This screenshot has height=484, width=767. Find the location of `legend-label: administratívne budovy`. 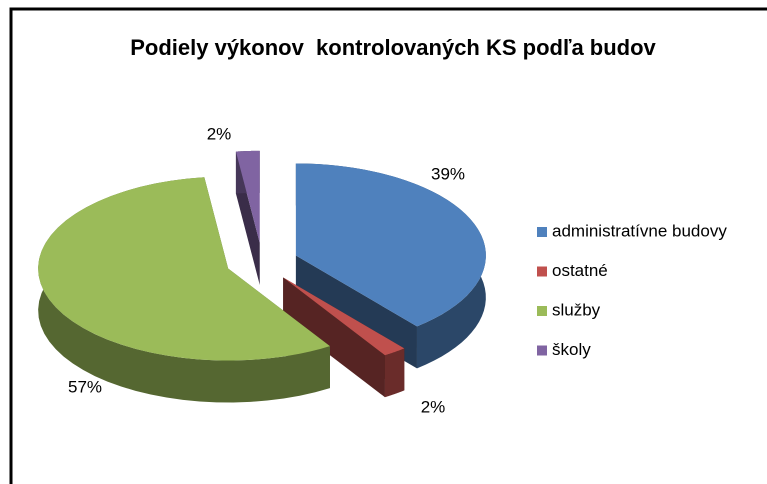

legend-label: administratívne budovy is located at coordinates (639, 230).